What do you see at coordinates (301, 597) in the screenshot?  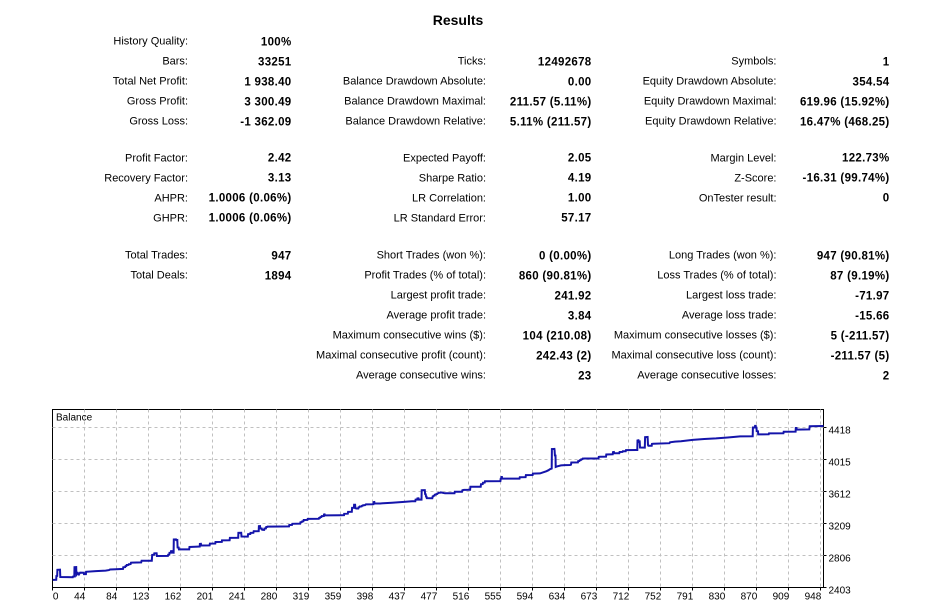 I see `svg-text: 319` at bounding box center [301, 597].